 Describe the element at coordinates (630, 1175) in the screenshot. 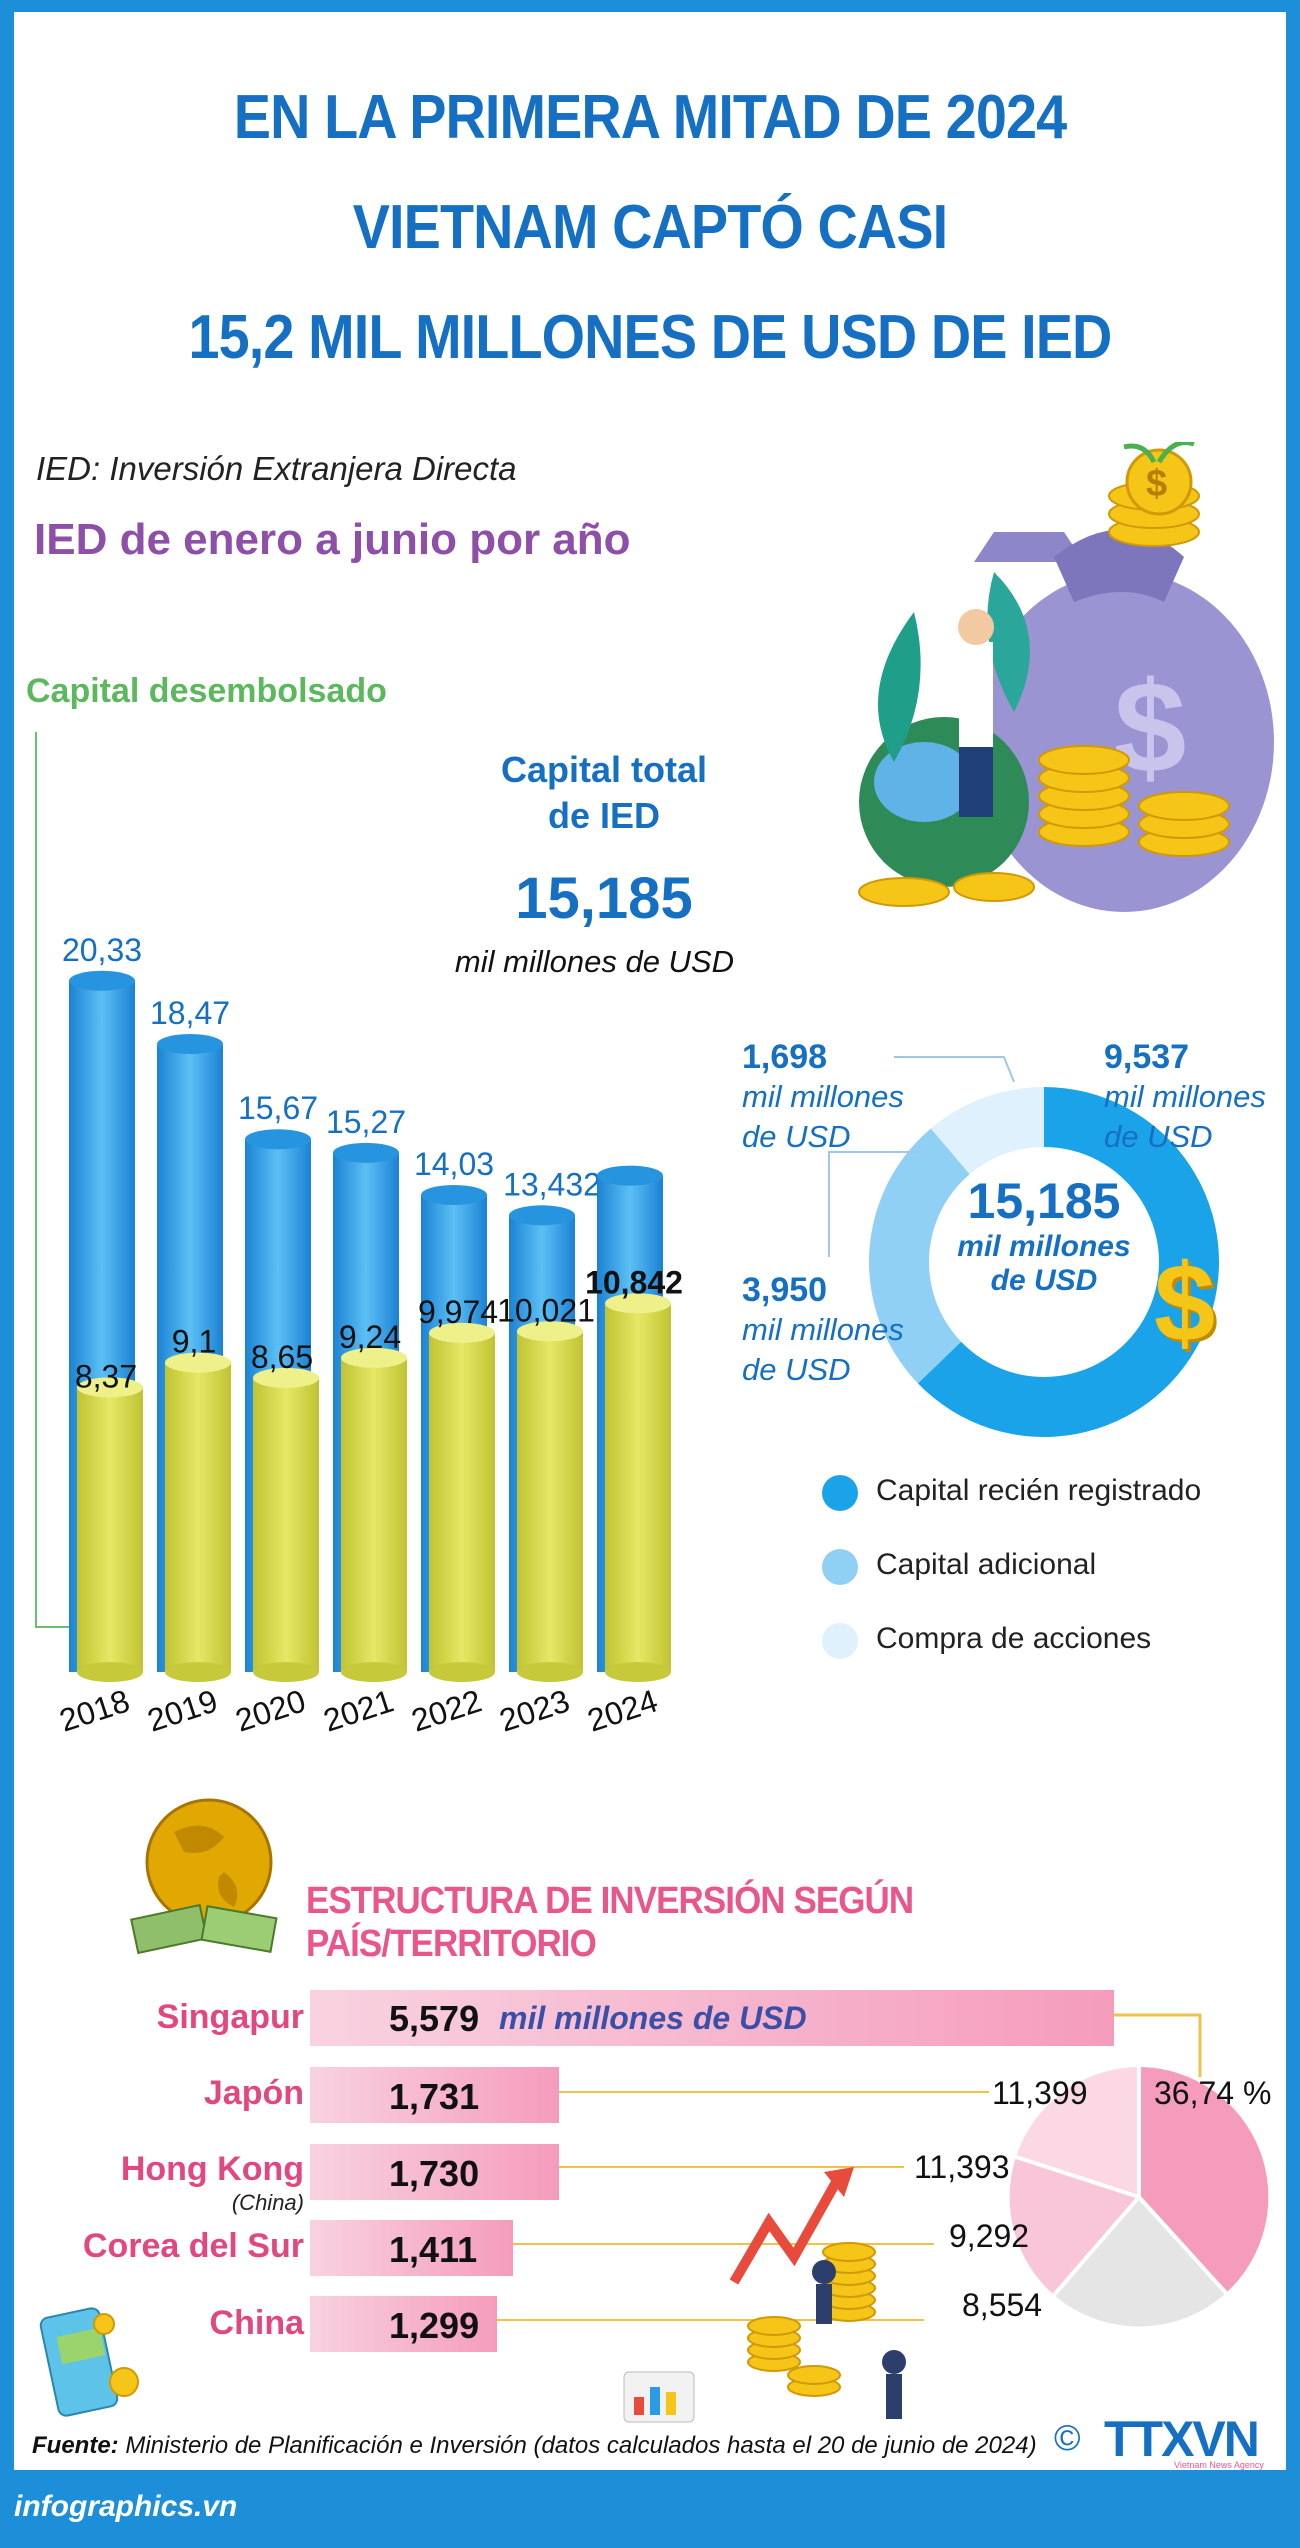

I see `bar-total-top-2024` at that location.